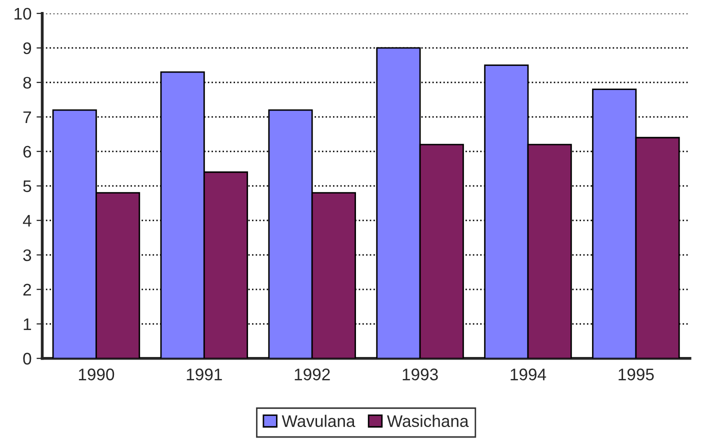 The height and width of the screenshot is (448, 704). Describe the element at coordinates (27, 152) in the screenshot. I see `y-tick-label: 6` at that location.